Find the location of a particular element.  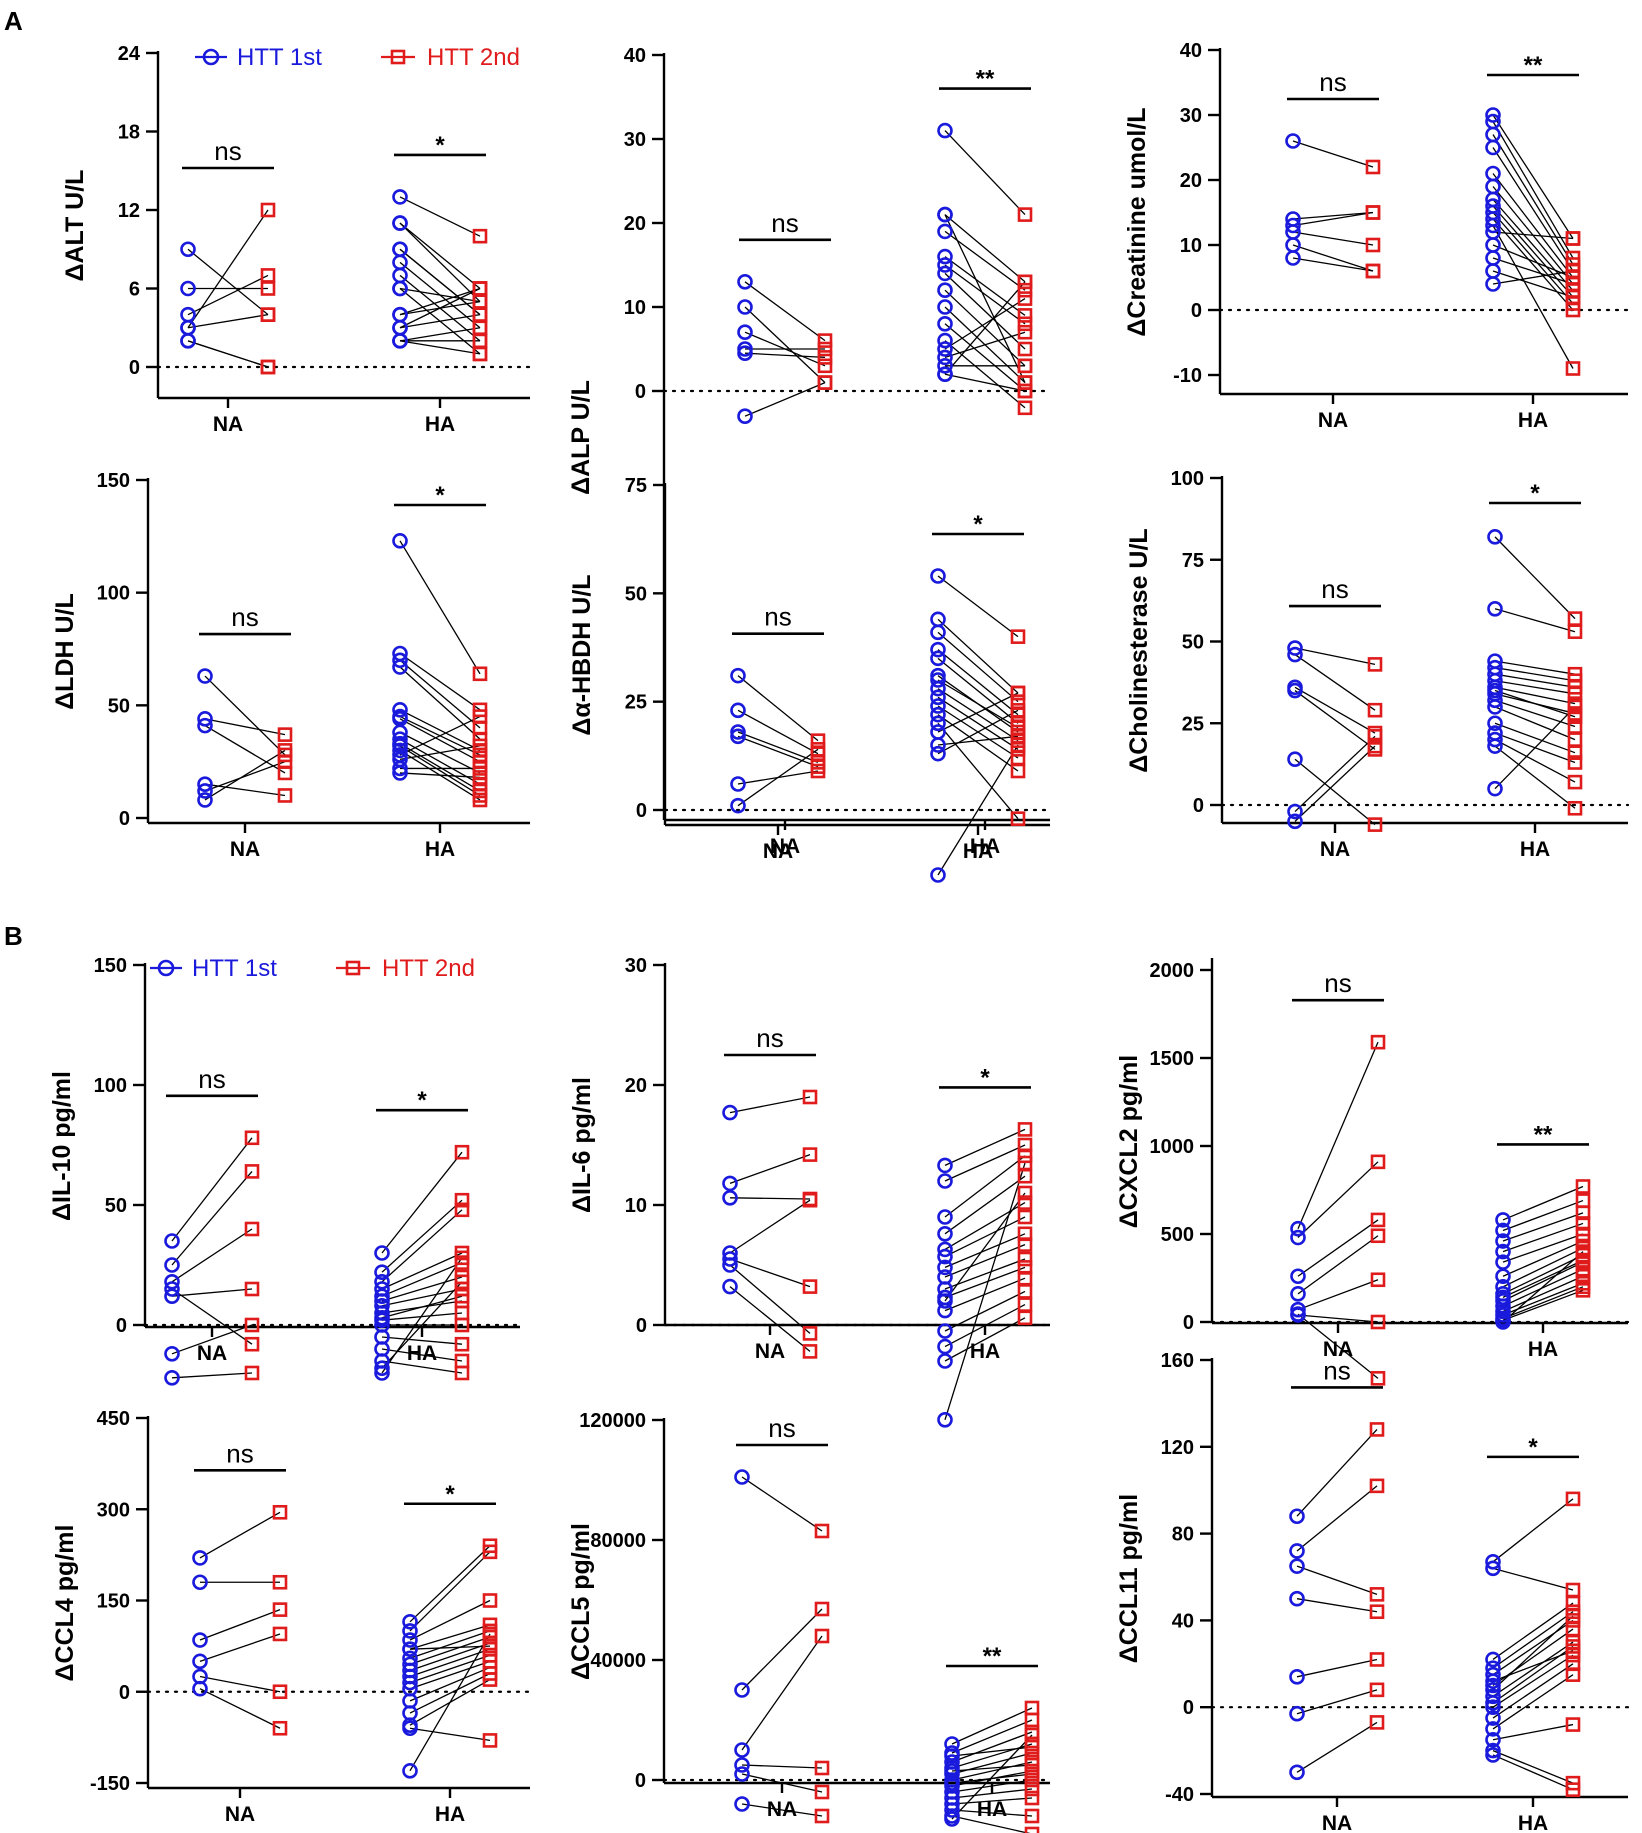

legend: HTT 1st HTT 2nd is located at coordinates (357, 57).